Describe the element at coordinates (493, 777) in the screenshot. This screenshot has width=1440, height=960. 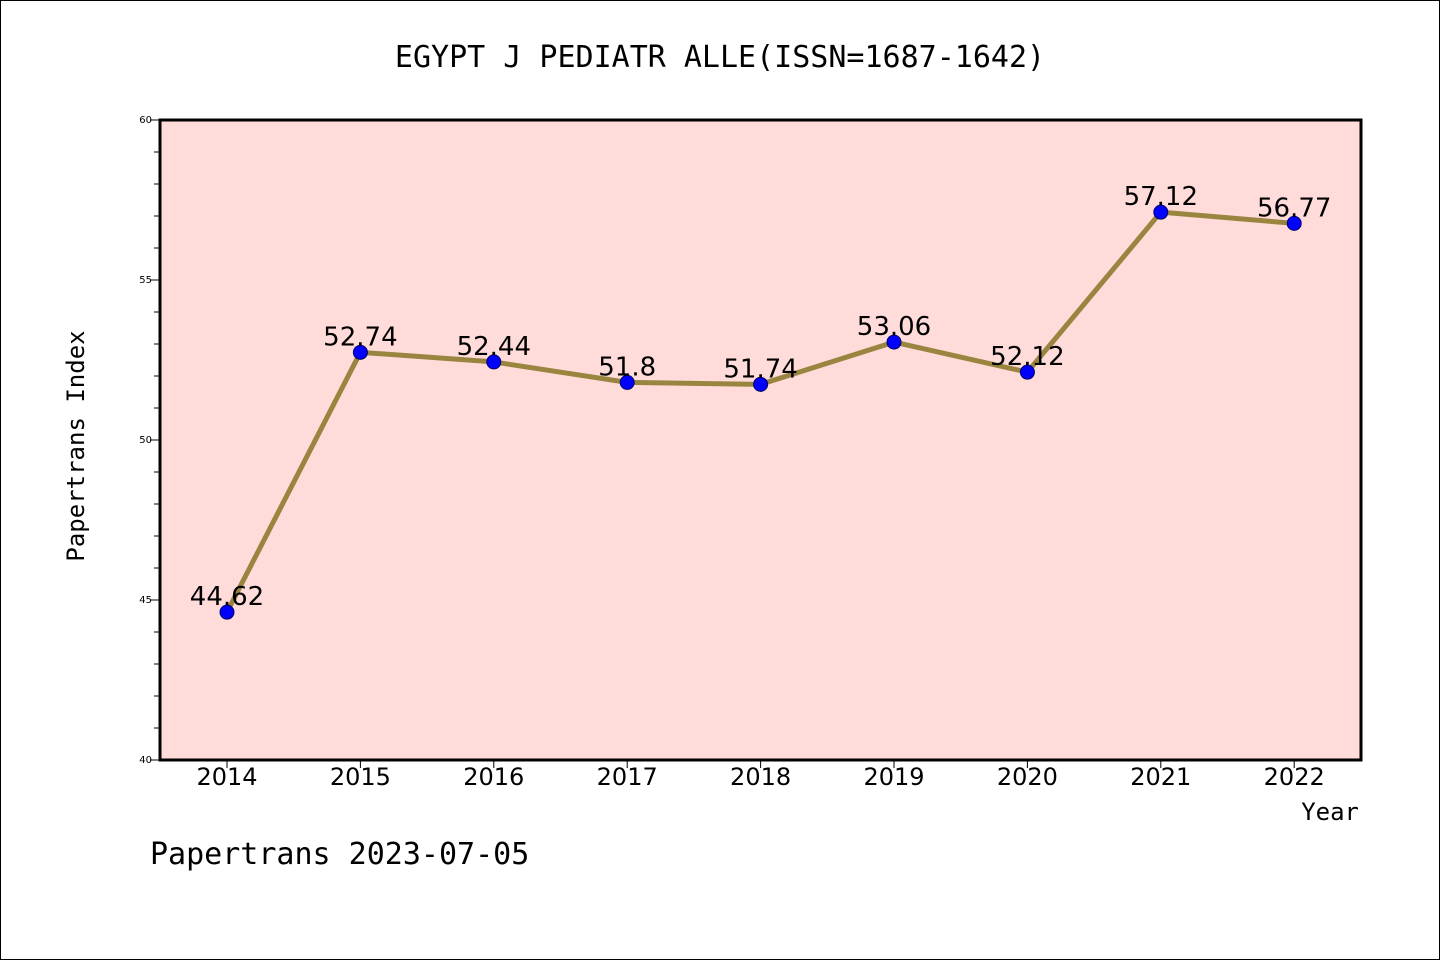
I see `x-tick-label: 2016` at that location.